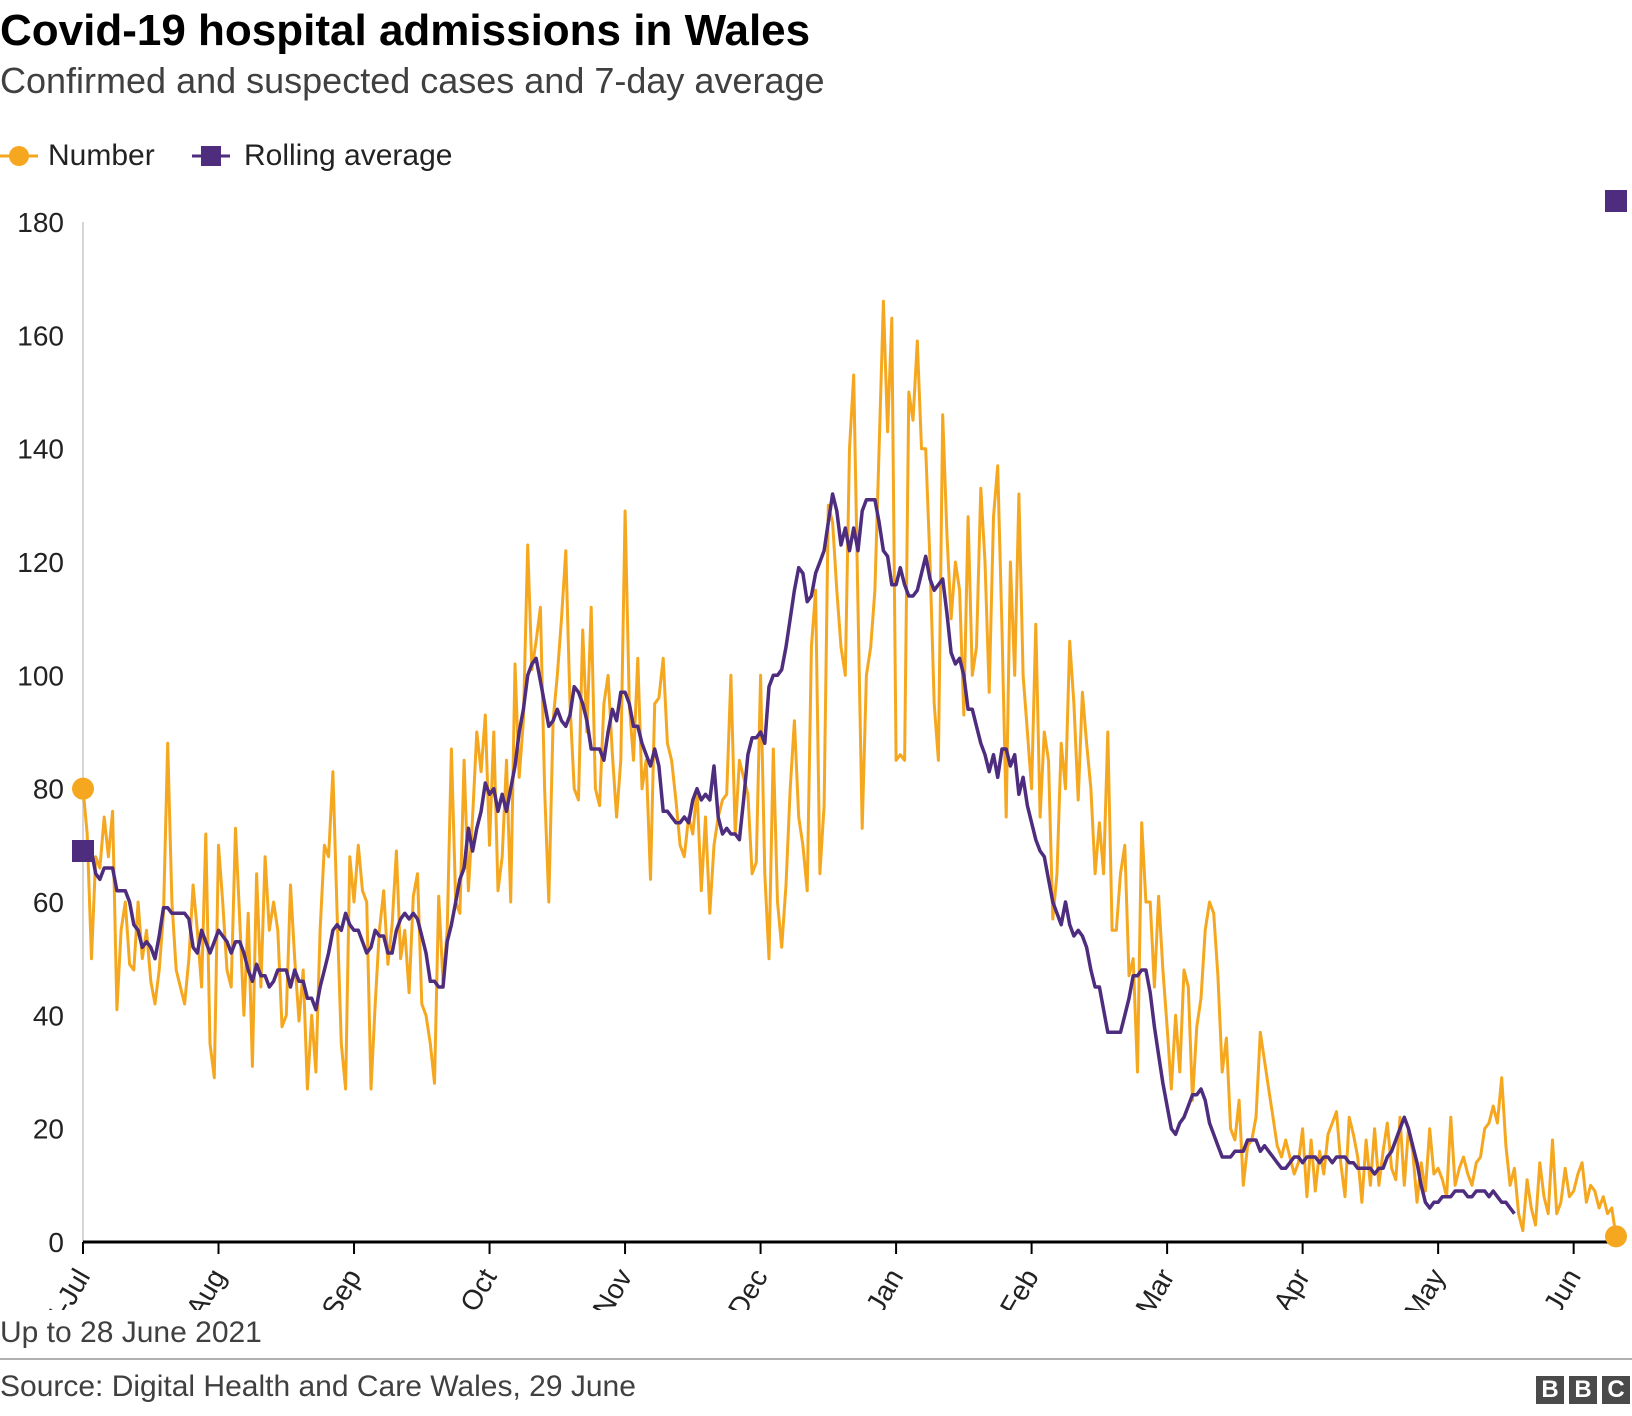  Describe the element at coordinates (1281, 1287) in the screenshot. I see `x-tick-label: 18-Apr` at that location.